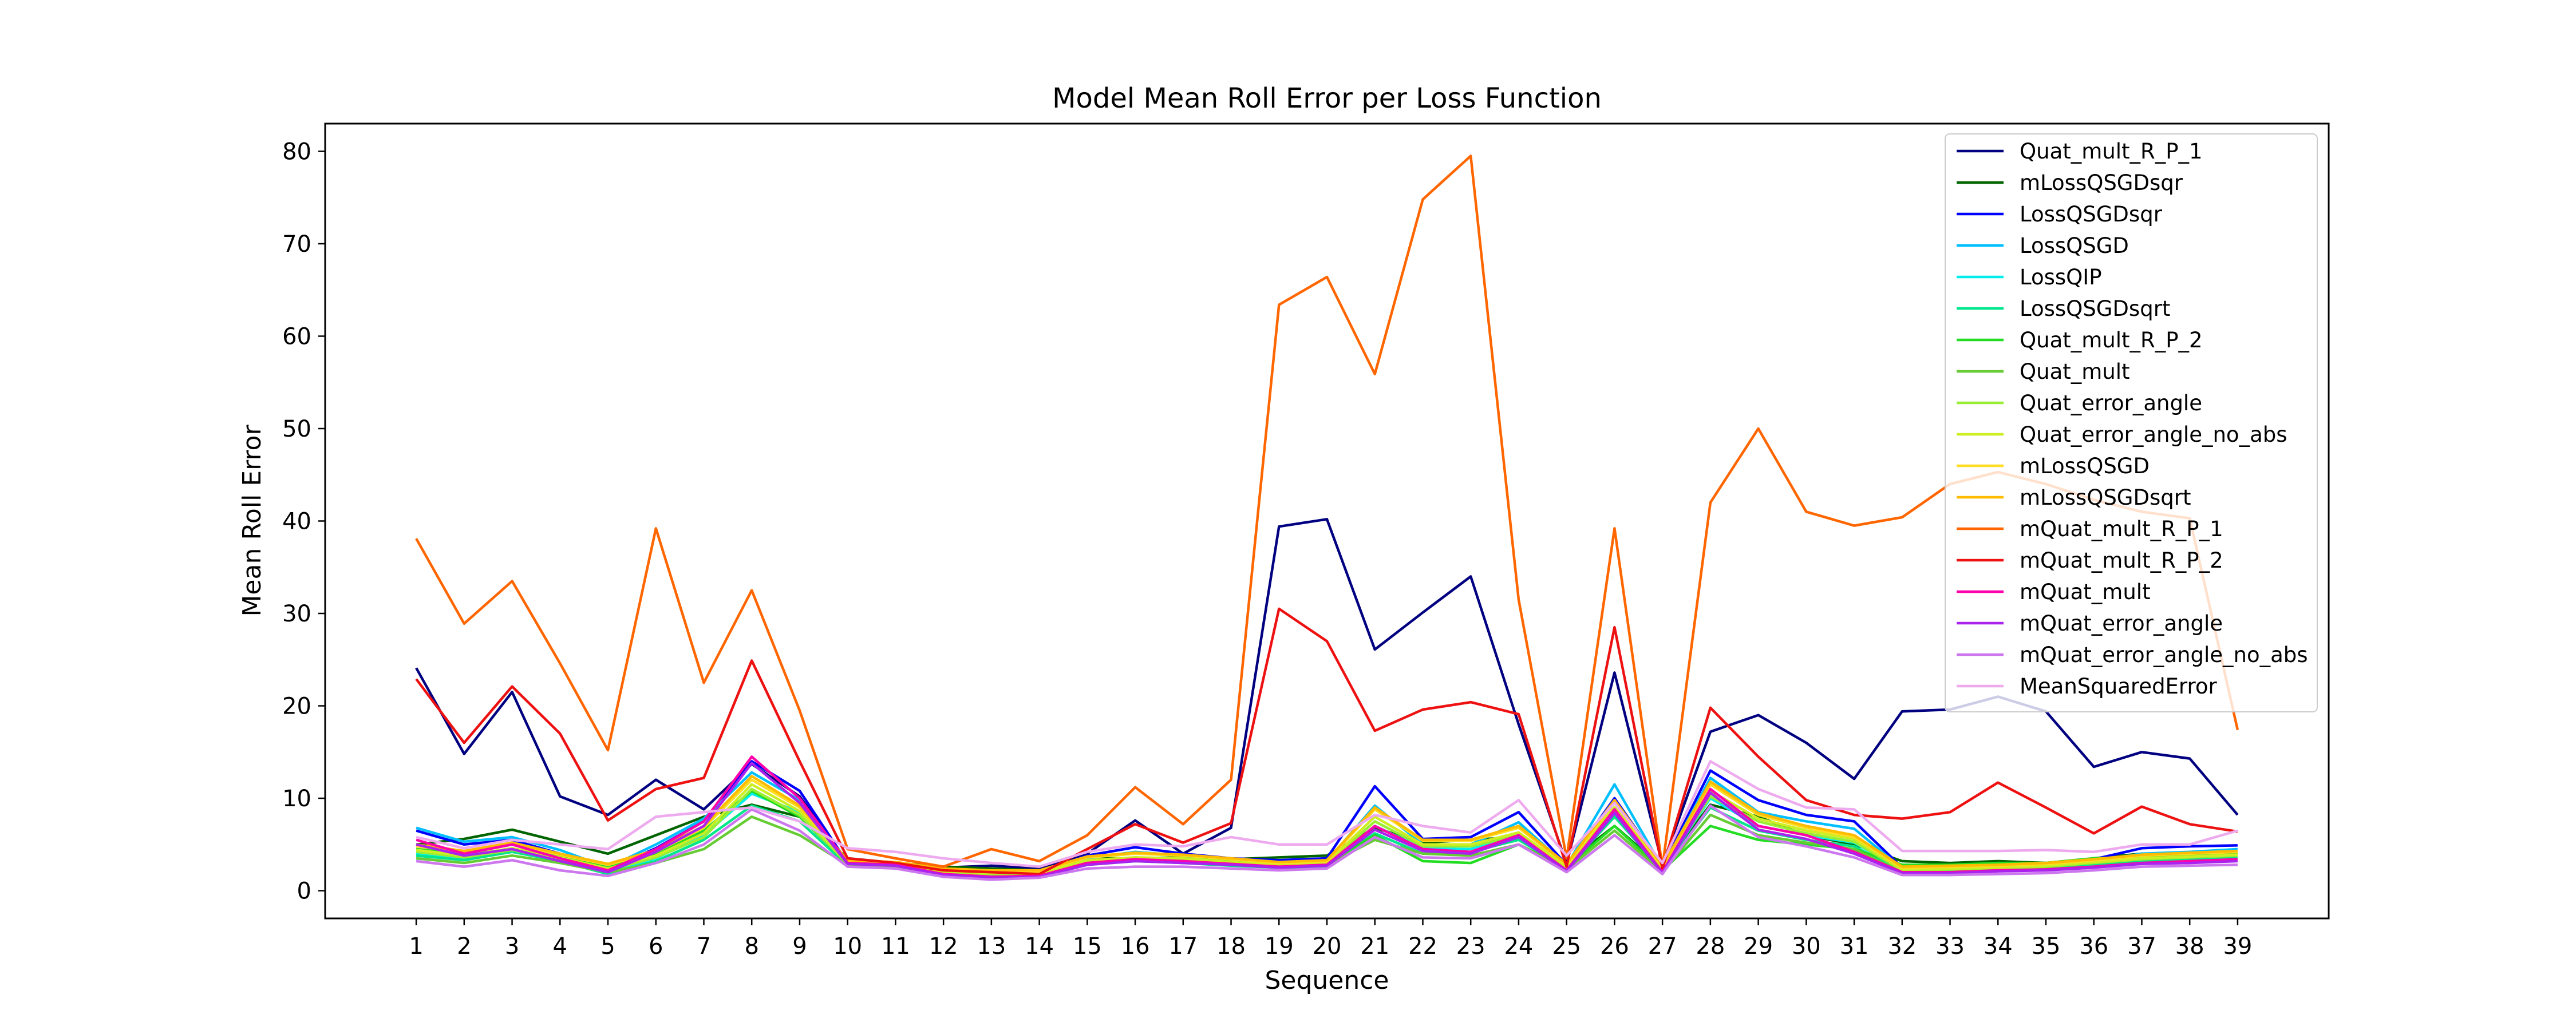  Describe the element at coordinates (2121, 560) in the screenshot. I see `legend-label: mQuat_mult_R_P_2` at that location.